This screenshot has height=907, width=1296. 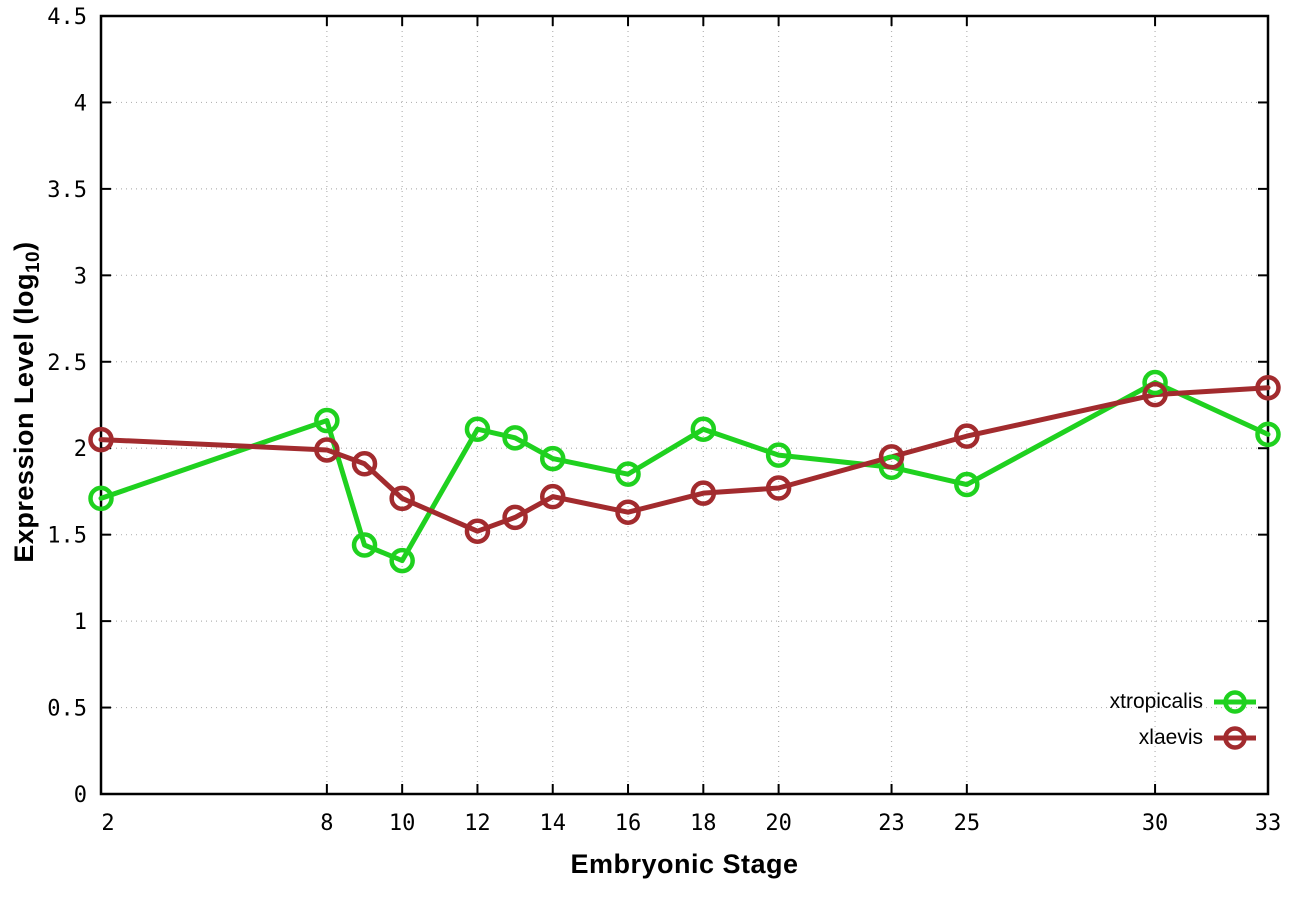 What do you see at coordinates (67, 536) in the screenshot?
I see `y-tick-label: 1.5` at bounding box center [67, 536].